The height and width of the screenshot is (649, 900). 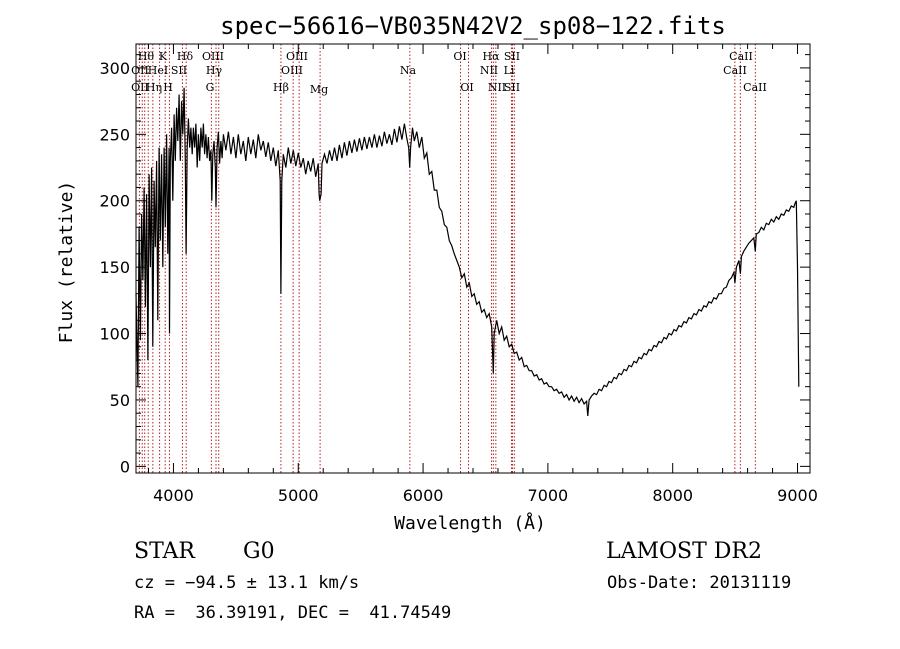 What do you see at coordinates (298, 495) in the screenshot?
I see `x-tick-label-1: 5000` at bounding box center [298, 495].